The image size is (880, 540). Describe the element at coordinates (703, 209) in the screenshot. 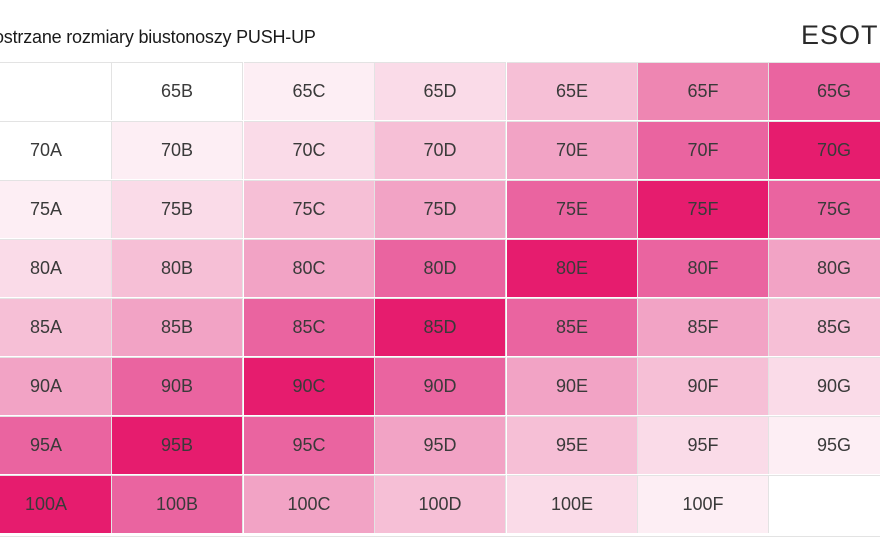

I see `size-cell: 75F` at that location.